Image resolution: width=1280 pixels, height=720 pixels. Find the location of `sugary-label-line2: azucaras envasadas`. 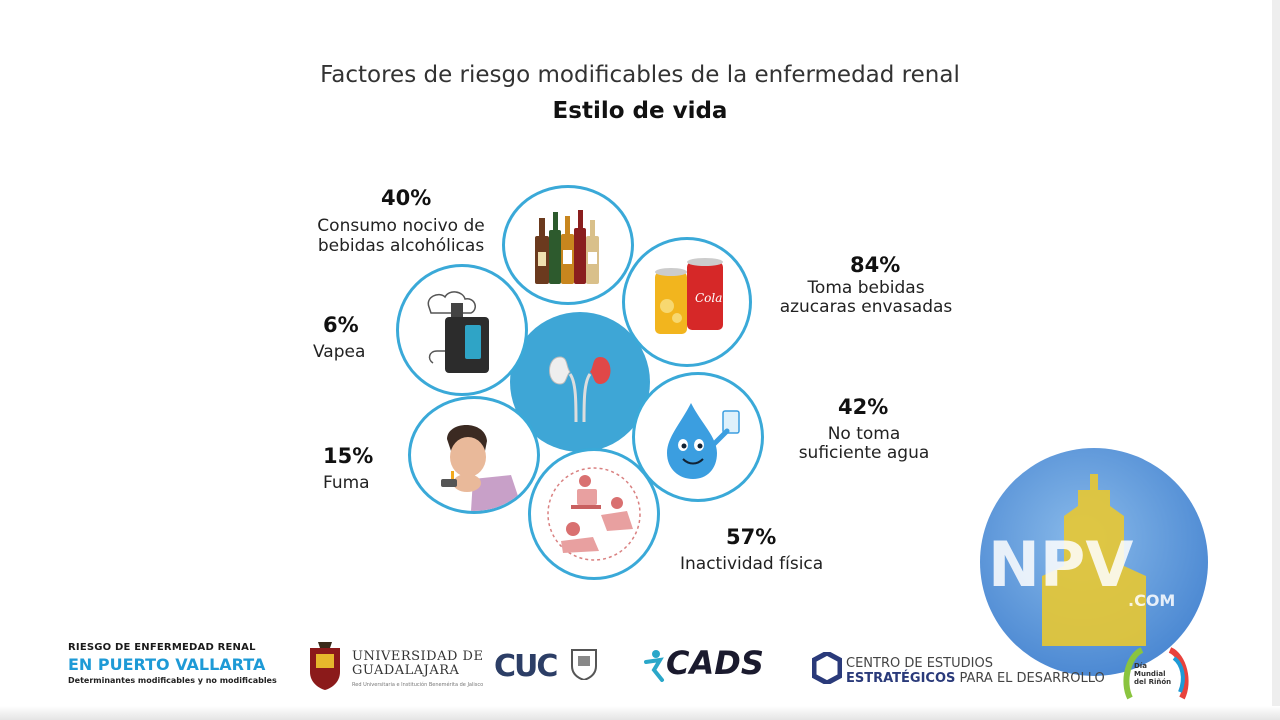

sugary-label-line2: azucaras envasadas is located at coordinates (866, 307).